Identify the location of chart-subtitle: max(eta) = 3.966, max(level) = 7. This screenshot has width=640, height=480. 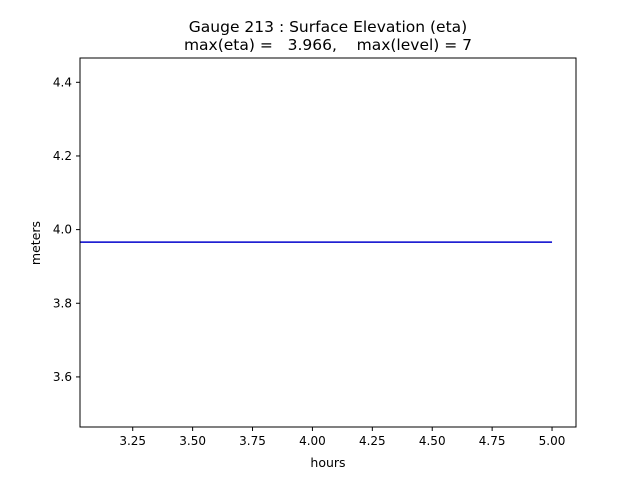
(328, 45).